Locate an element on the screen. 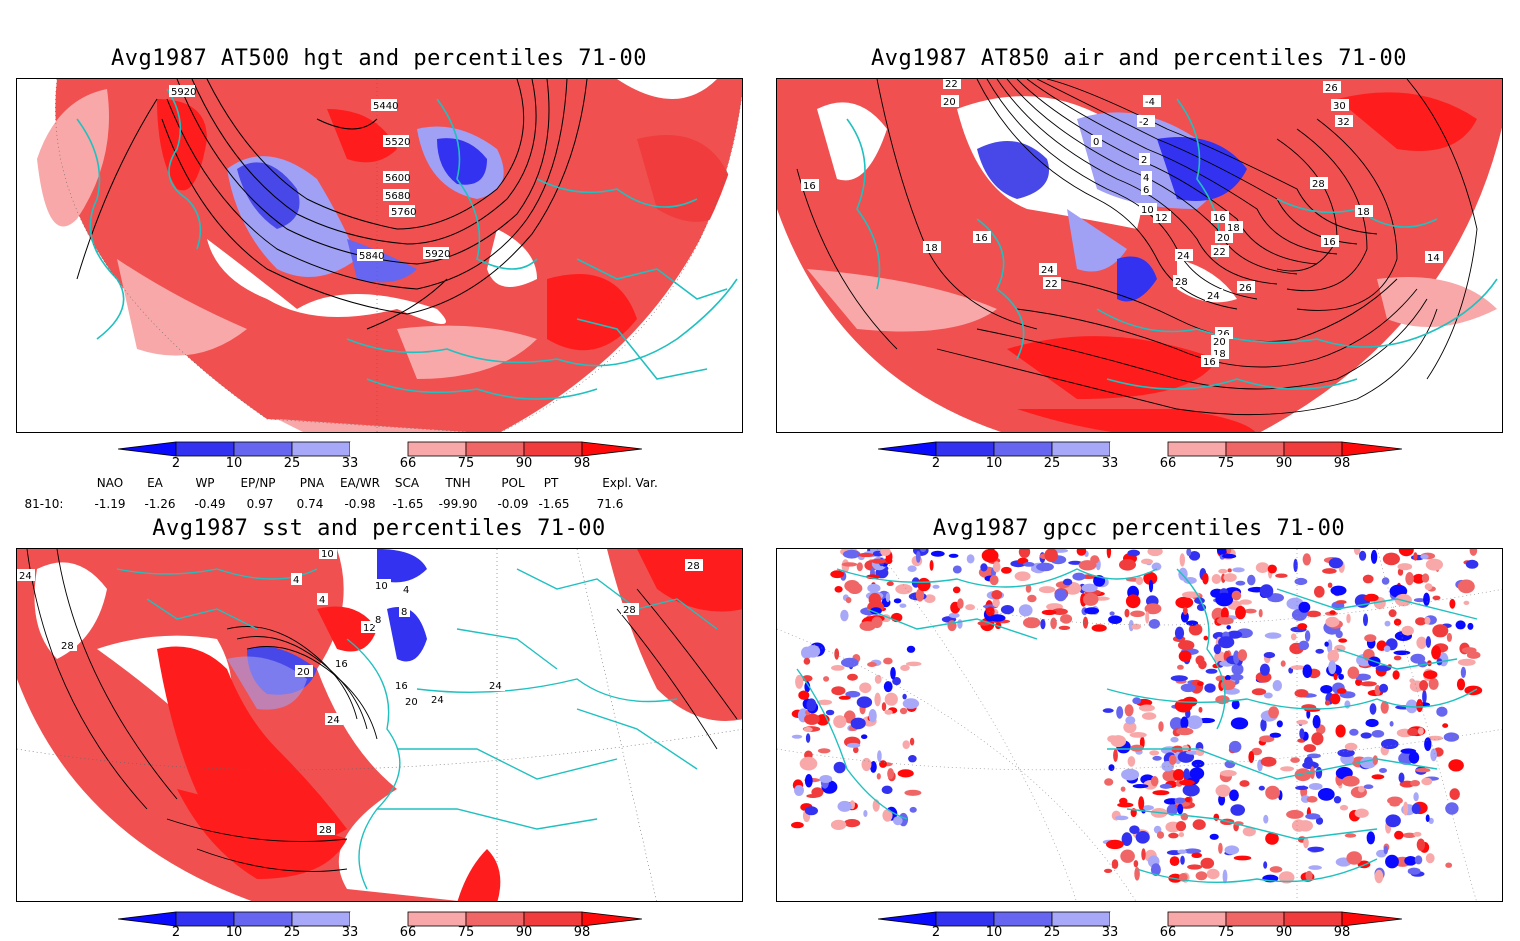  index-value: -99.90 is located at coordinates (458, 504).